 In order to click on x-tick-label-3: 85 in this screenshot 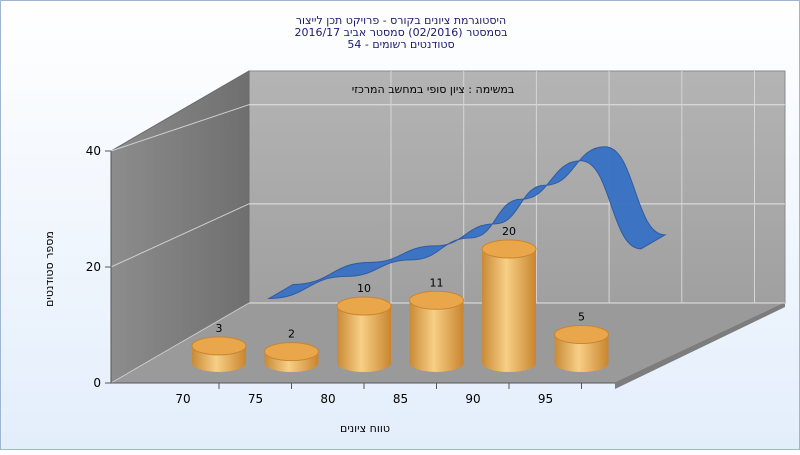, I will do `click(400, 399)`.